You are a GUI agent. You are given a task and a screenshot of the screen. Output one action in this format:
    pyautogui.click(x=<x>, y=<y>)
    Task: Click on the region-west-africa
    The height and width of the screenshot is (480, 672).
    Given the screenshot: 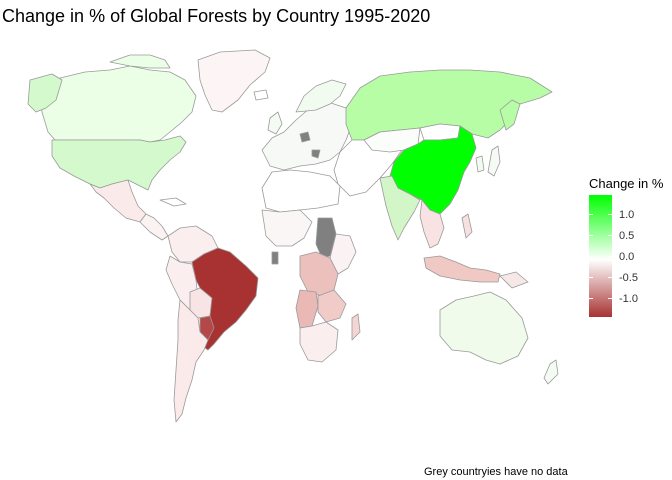 What is the action you would take?
    pyautogui.click(x=287, y=228)
    